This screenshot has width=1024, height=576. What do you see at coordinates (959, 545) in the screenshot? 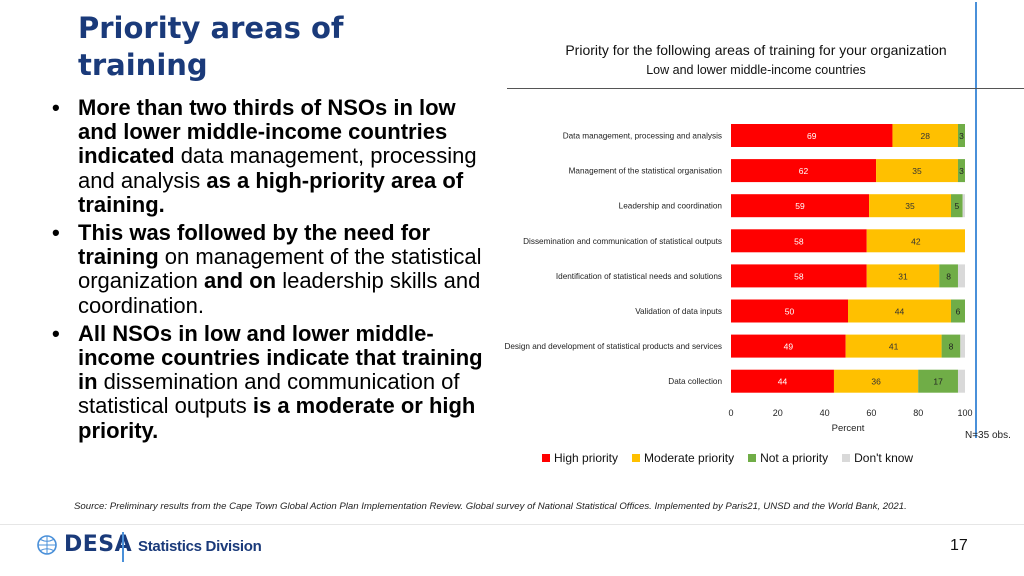
I see `page-number: 17` at bounding box center [959, 545].